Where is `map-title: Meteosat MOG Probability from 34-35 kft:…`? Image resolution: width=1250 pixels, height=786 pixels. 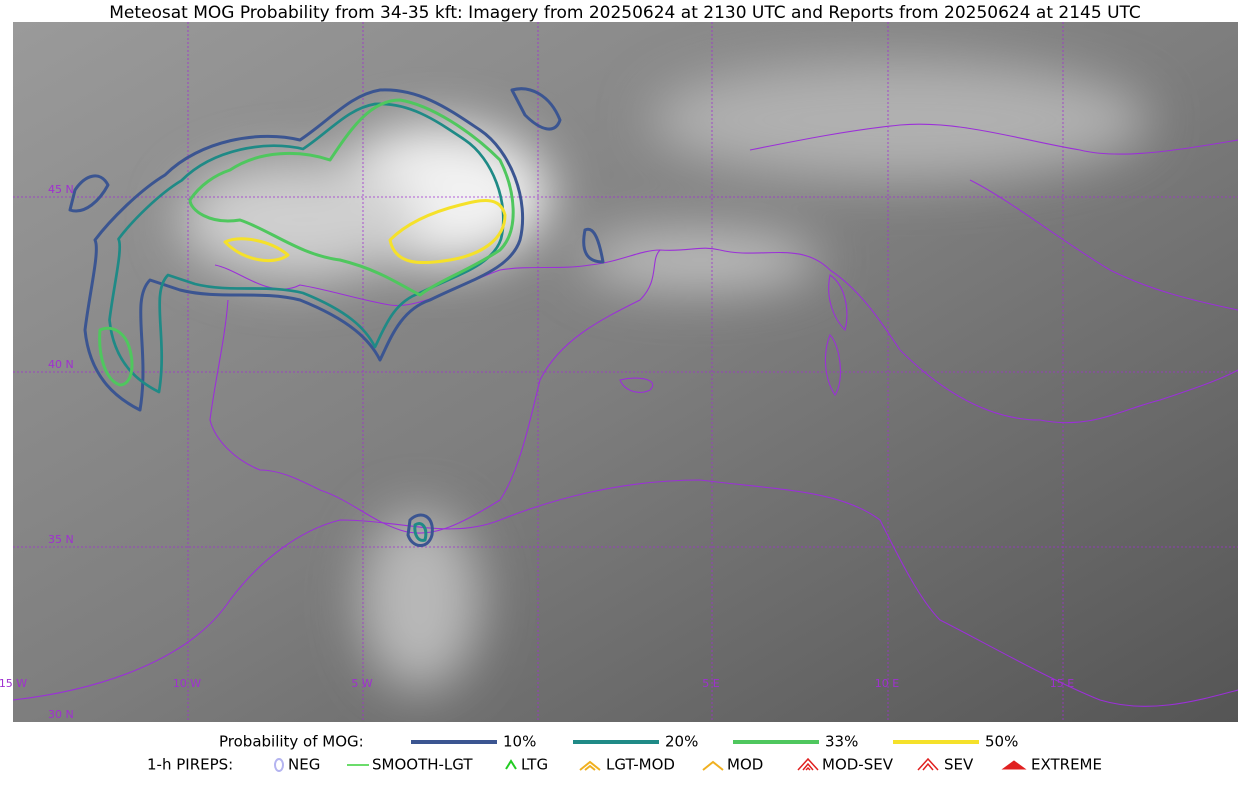 map-title: Meteosat MOG Probability from 34-35 kft:… is located at coordinates (625, 13).